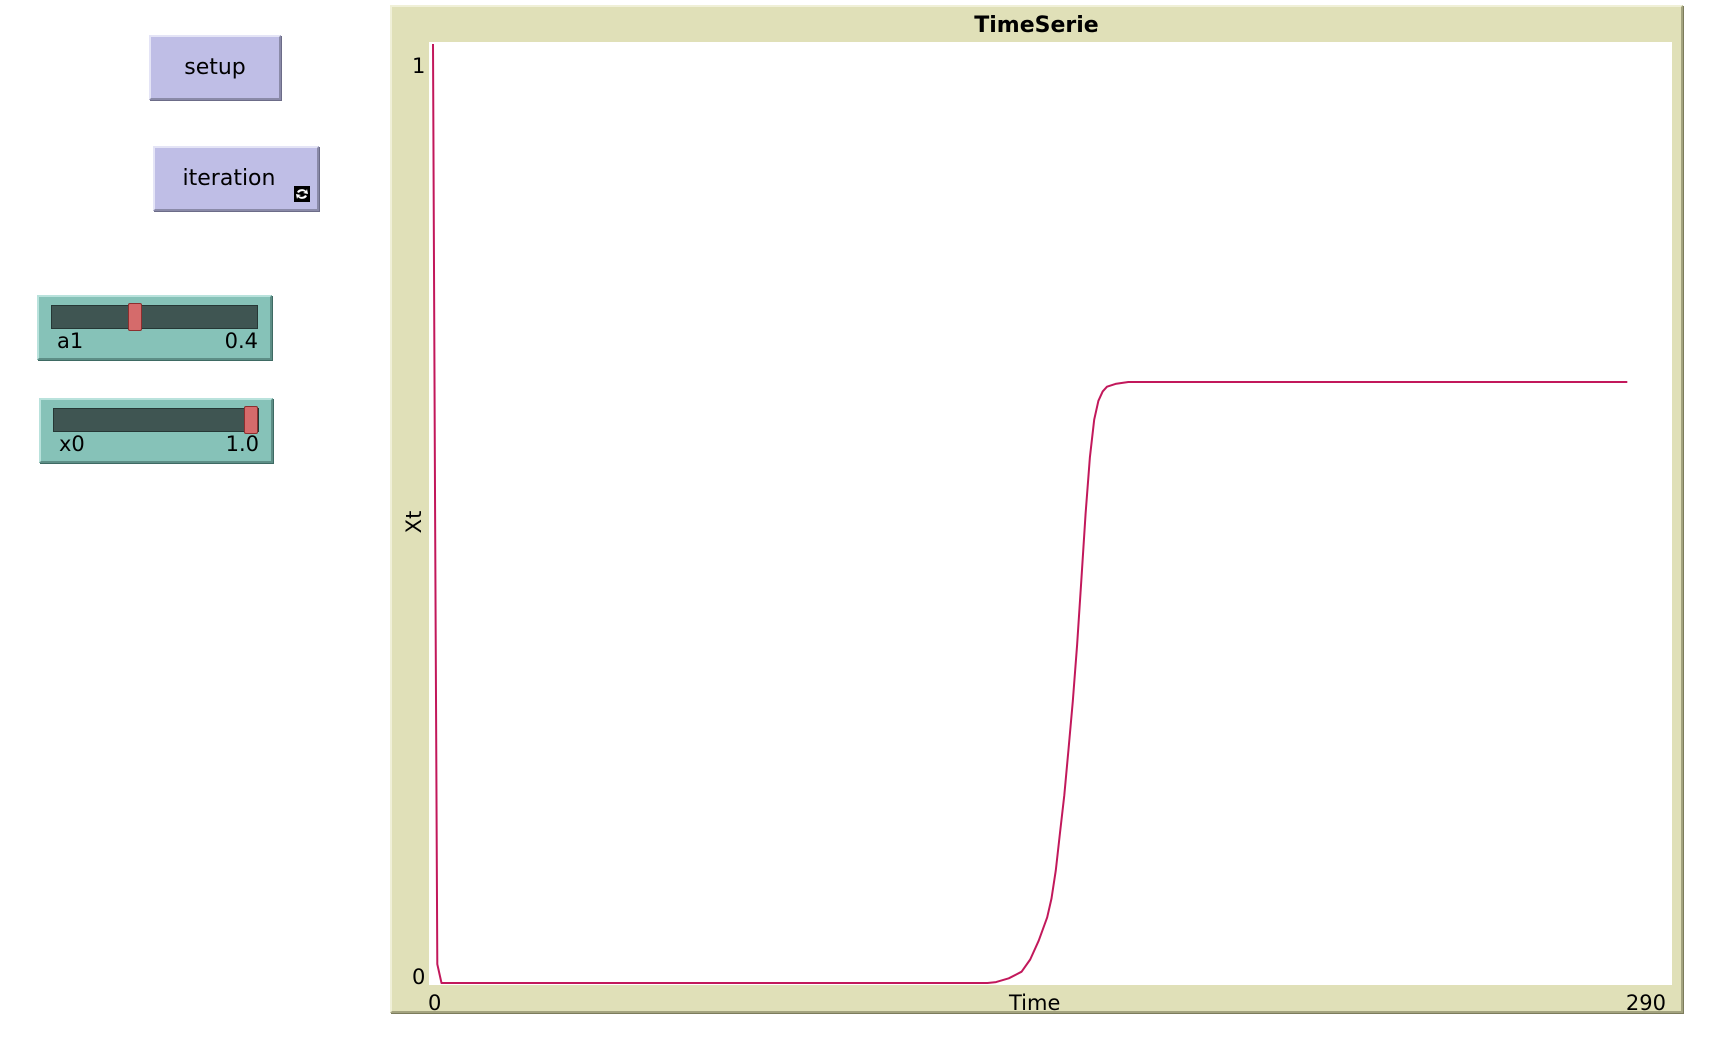  What do you see at coordinates (1645, 1003) in the screenshot?
I see `x-tick-max: 290` at bounding box center [1645, 1003].